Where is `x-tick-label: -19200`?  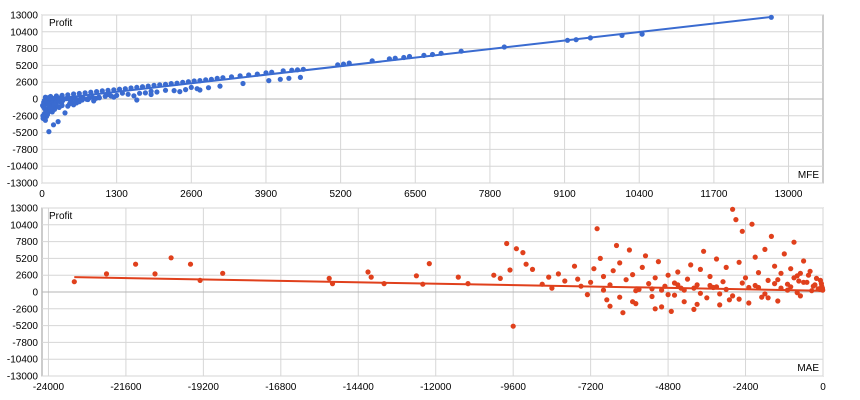
x-tick-label: -19200 is located at coordinates (204, 387).